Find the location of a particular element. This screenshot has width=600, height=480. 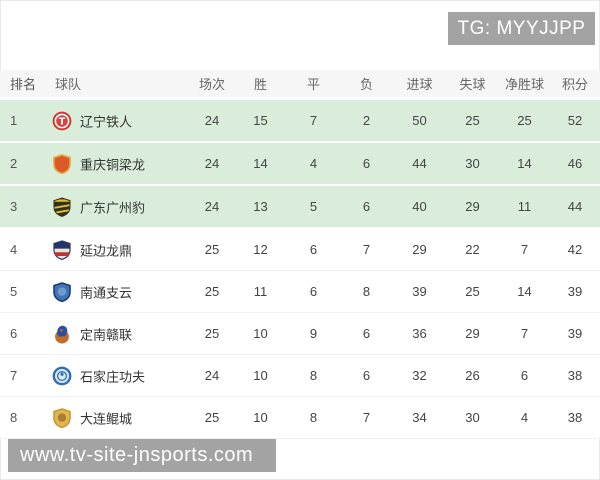

gd-cell: 25 is located at coordinates (524, 121).